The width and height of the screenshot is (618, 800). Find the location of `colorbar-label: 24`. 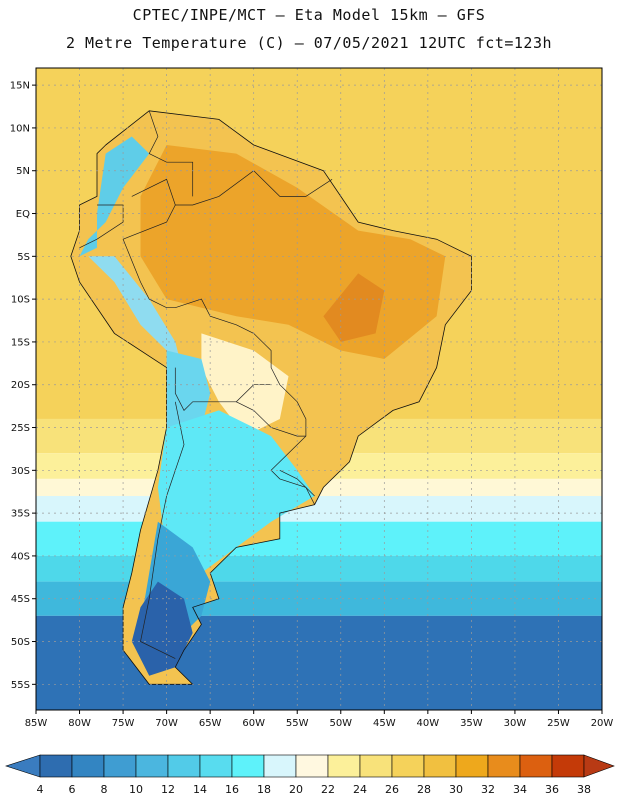

colorbar-label: 24 is located at coordinates (360, 789).